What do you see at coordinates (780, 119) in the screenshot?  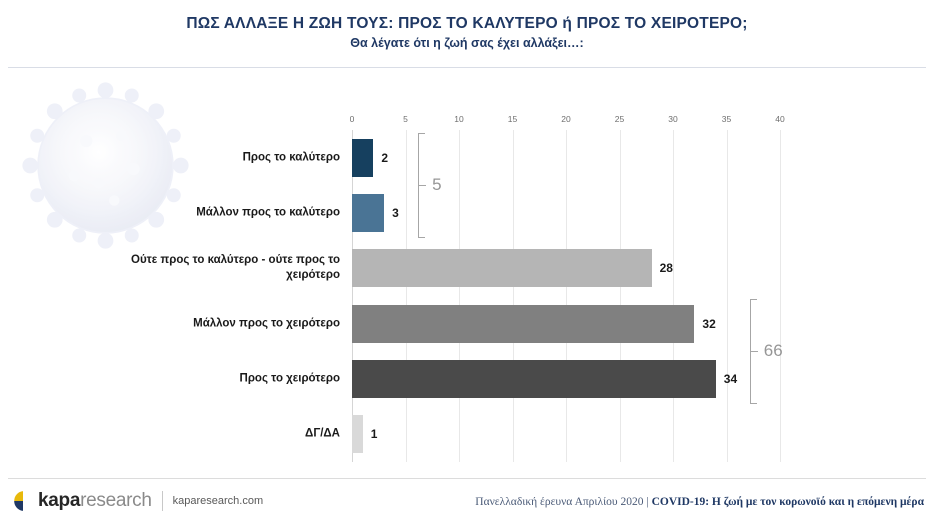 I see `x-tick-label: 40` at bounding box center [780, 119].